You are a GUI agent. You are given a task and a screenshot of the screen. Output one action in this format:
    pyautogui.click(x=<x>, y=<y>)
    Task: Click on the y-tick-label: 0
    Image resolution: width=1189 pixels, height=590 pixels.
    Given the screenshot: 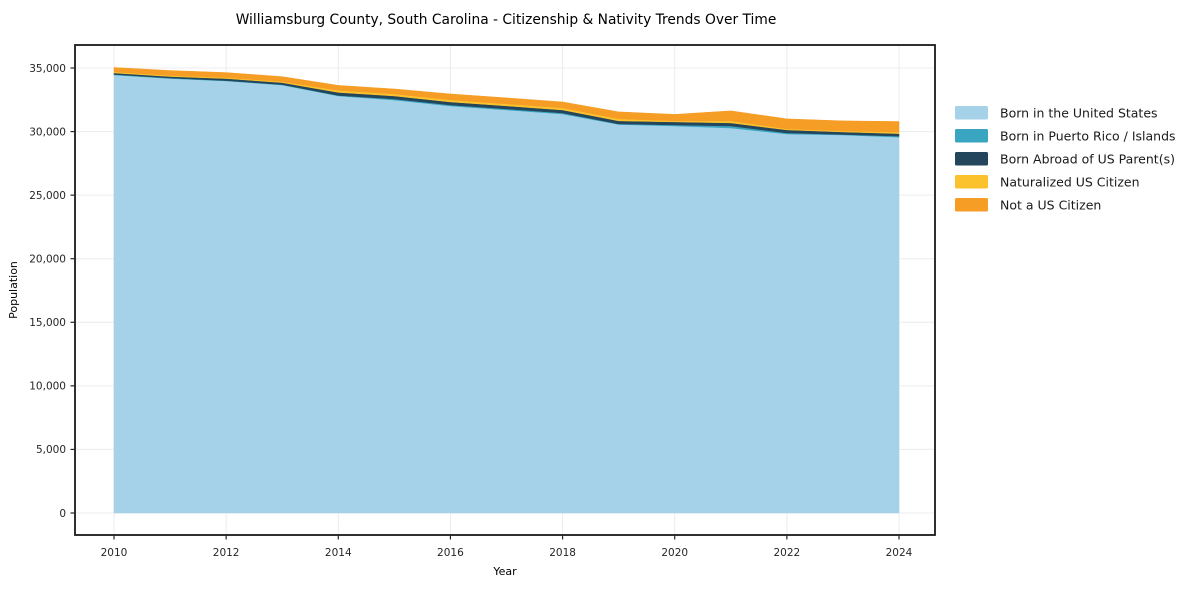 What is the action you would take?
    pyautogui.click(x=62, y=514)
    